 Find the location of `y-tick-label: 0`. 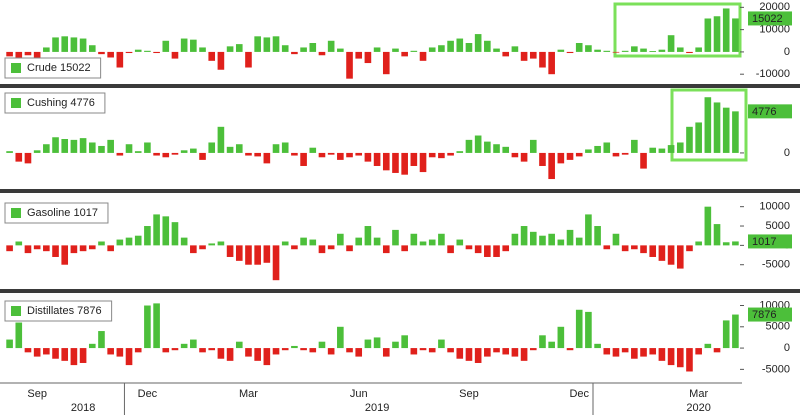

y-tick-label: 0 is located at coordinates (787, 348).